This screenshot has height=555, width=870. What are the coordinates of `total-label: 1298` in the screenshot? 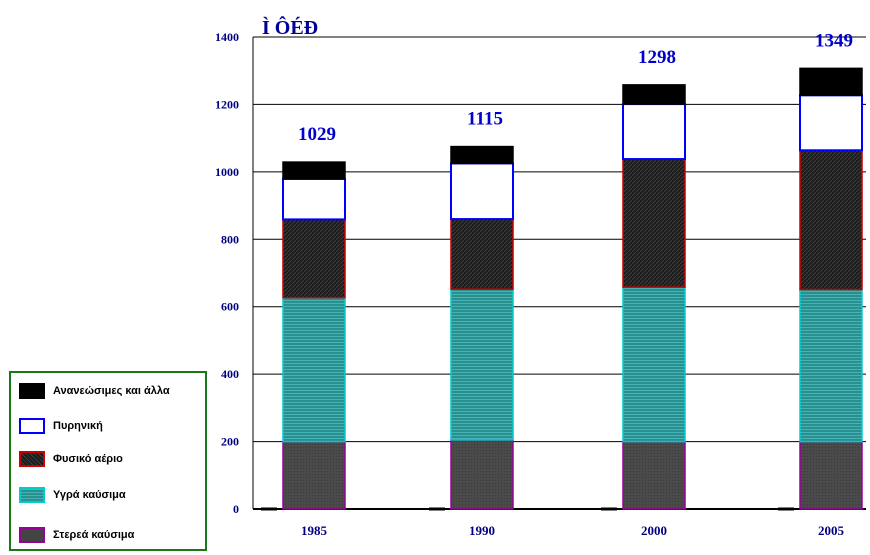 It's located at (657, 57).